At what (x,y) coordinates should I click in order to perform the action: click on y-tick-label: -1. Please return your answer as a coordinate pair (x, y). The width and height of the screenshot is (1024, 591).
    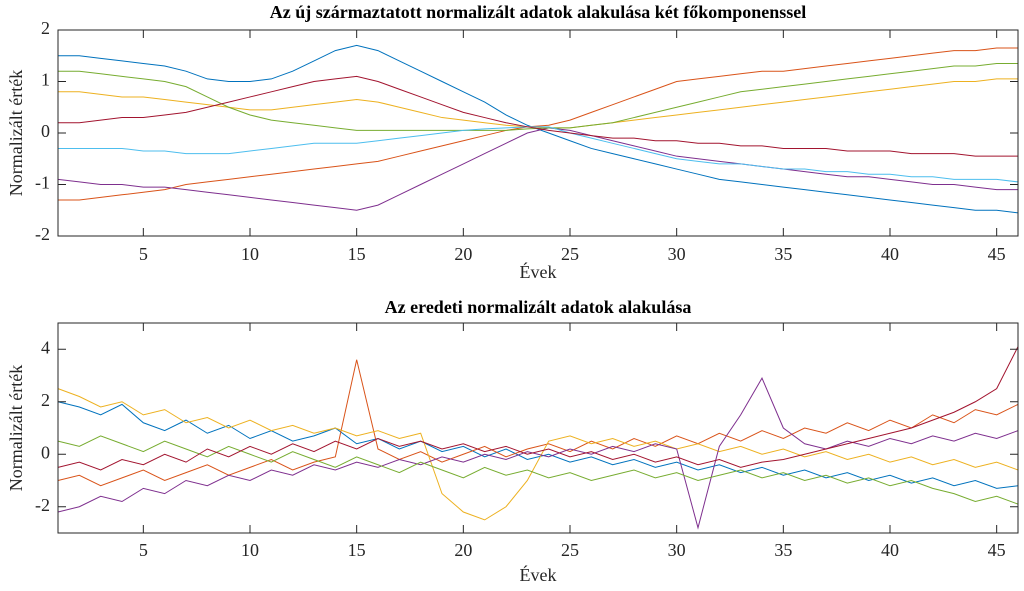
    Looking at the image, I should click on (42, 183).